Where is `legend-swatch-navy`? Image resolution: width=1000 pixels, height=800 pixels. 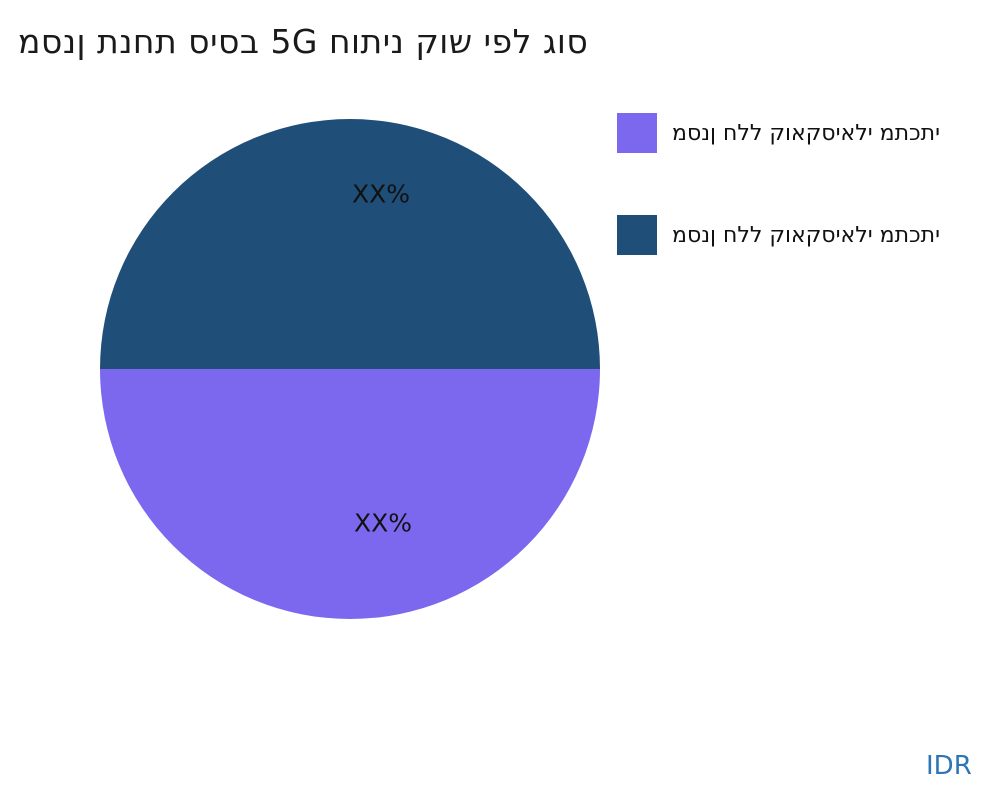
legend-swatch-navy is located at coordinates (637, 235).